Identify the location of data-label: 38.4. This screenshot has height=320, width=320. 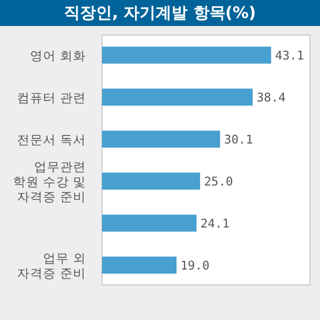
(271, 97).